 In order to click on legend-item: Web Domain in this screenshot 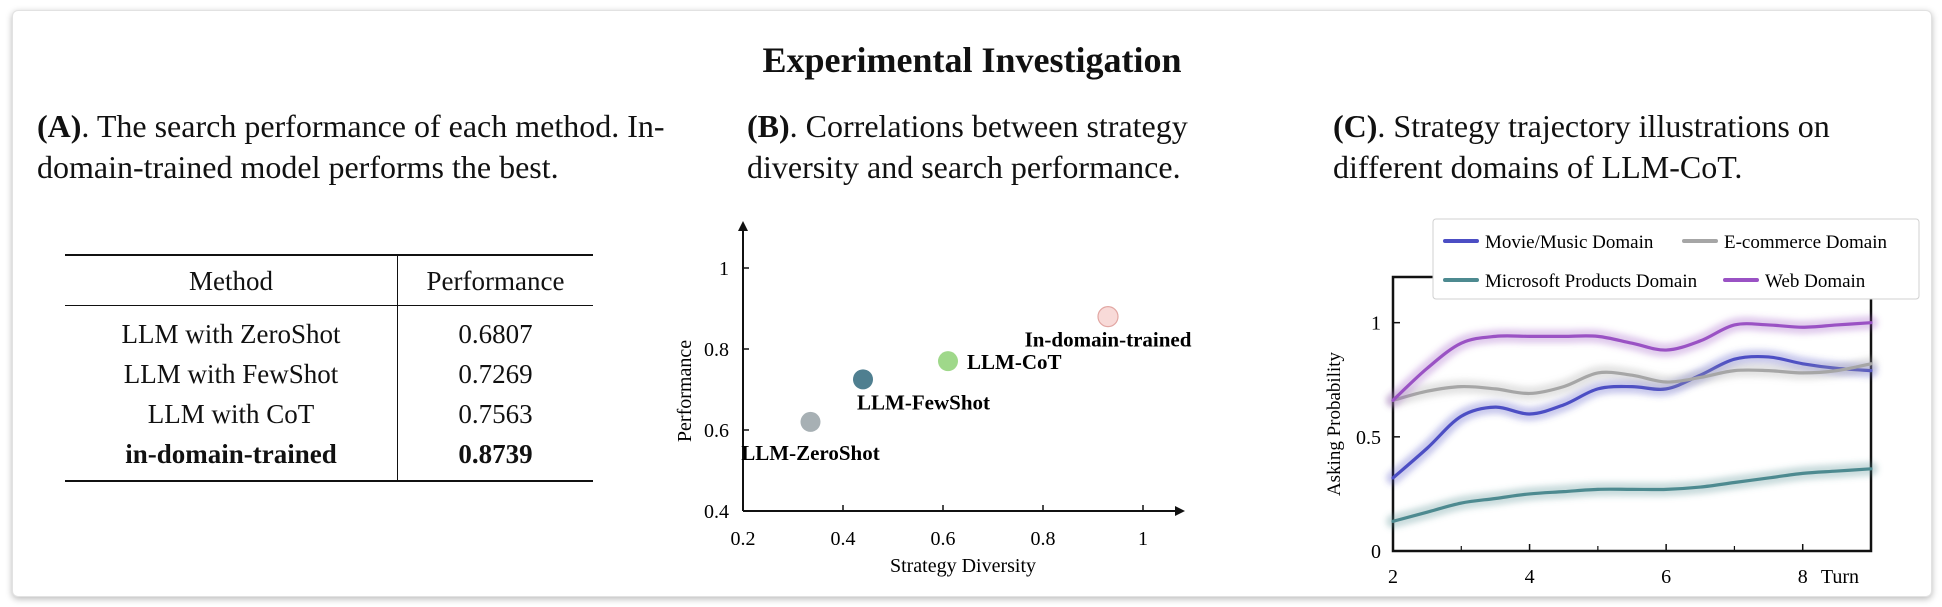, I will do `click(1794, 281)`.